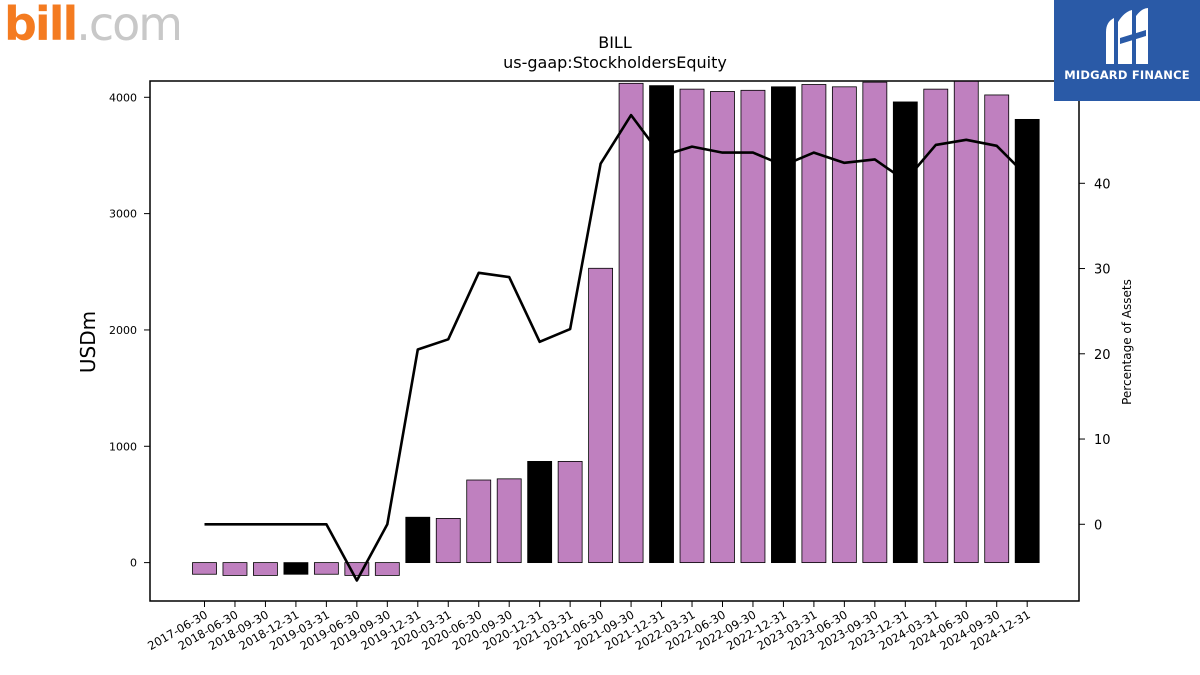 The image size is (1200, 675). I want to click on y2-tick-label: 10, so click(1102, 440).